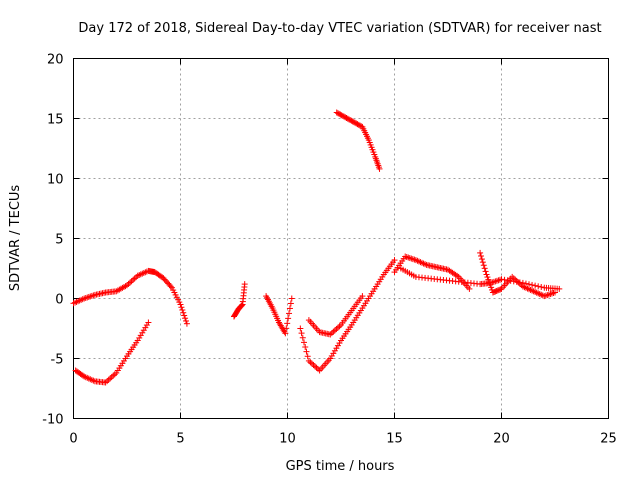 This screenshot has width=640, height=480. Describe the element at coordinates (287, 439) in the screenshot. I see `x-tick-label: 10` at that location.